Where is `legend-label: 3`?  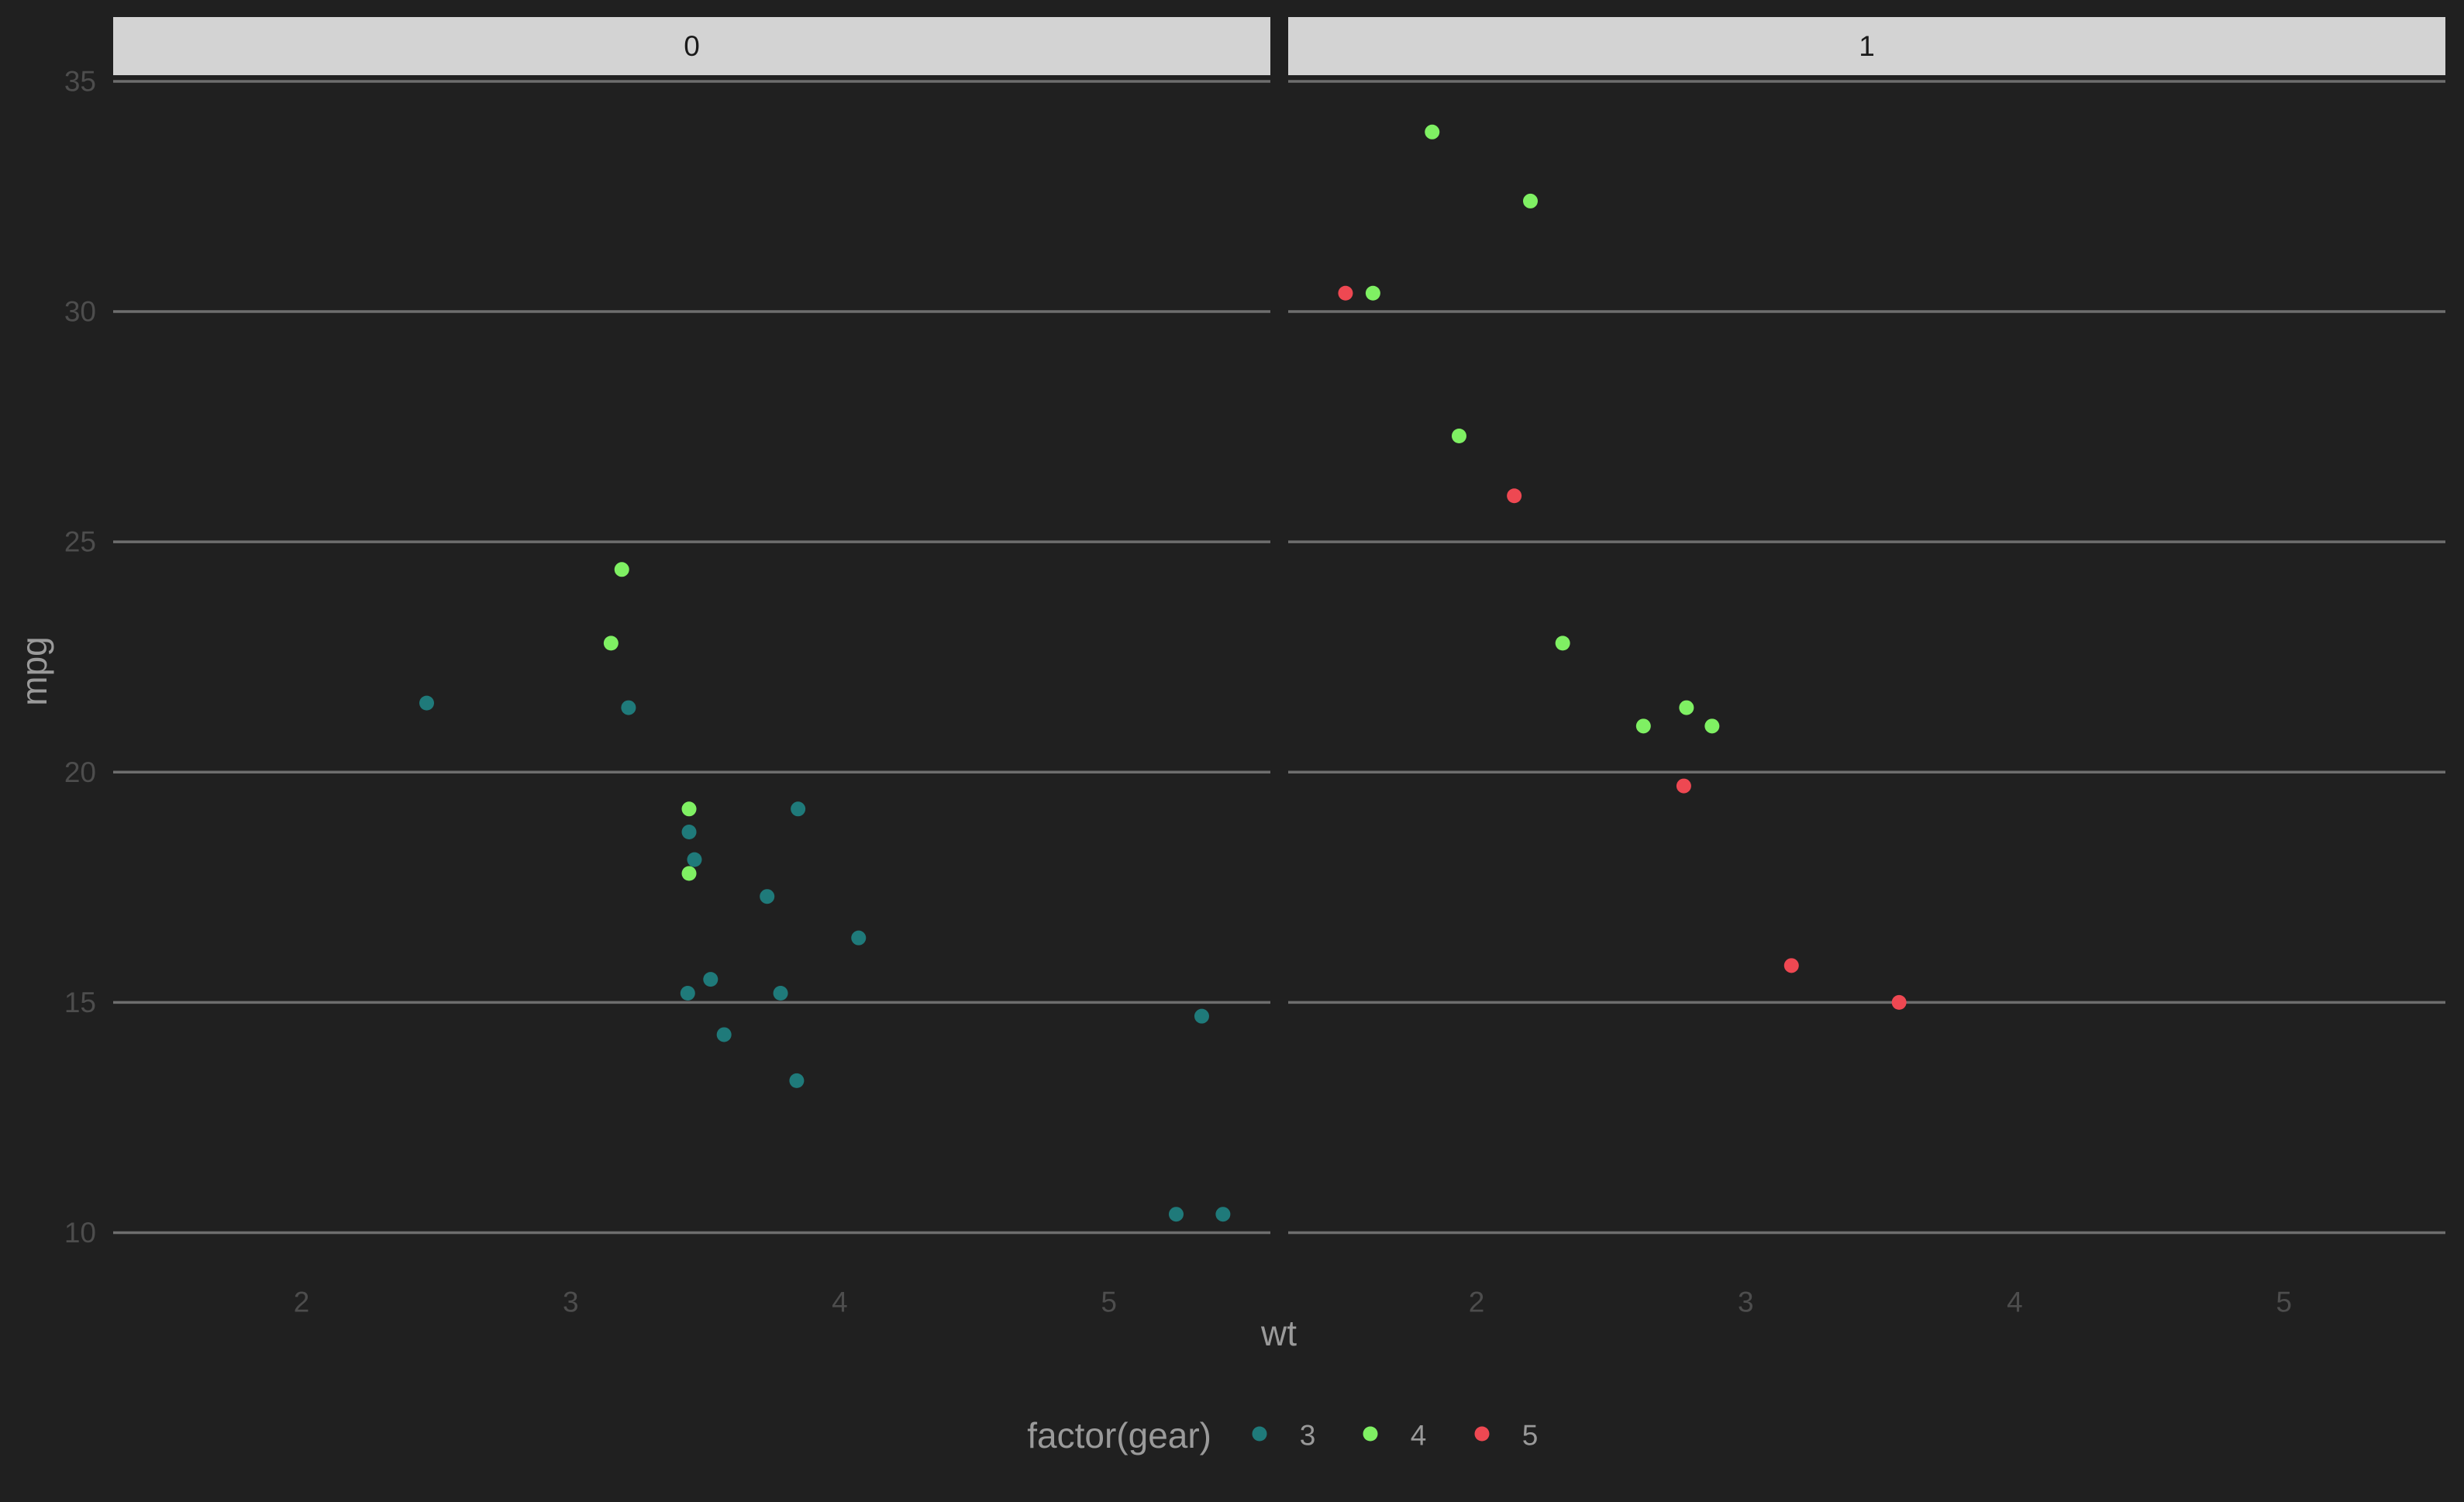 legend-label: 3 is located at coordinates (1308, 1436).